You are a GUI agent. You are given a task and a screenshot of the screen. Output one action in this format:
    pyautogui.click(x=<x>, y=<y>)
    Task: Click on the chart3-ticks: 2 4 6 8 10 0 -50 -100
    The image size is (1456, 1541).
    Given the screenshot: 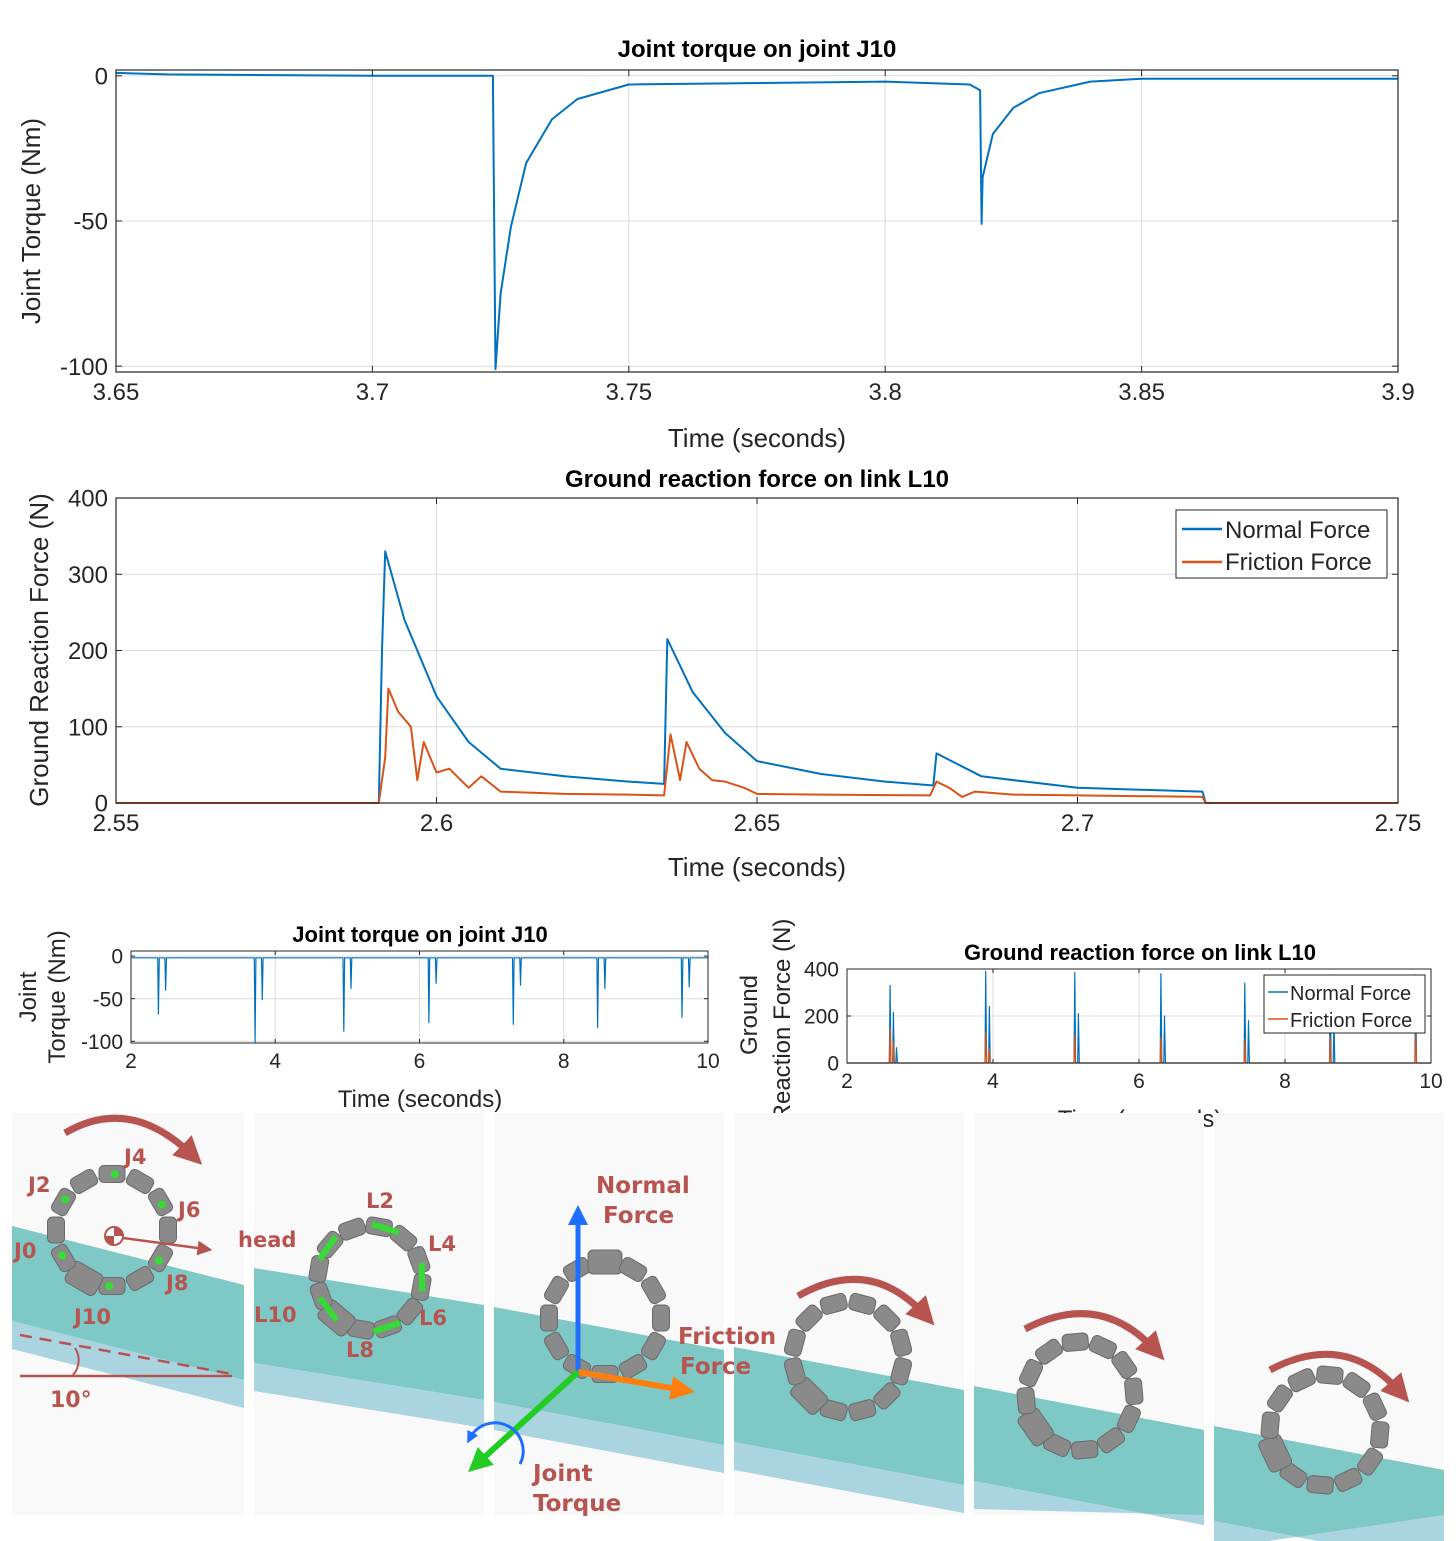 What is the action you would take?
    pyautogui.click(x=400, y=1009)
    